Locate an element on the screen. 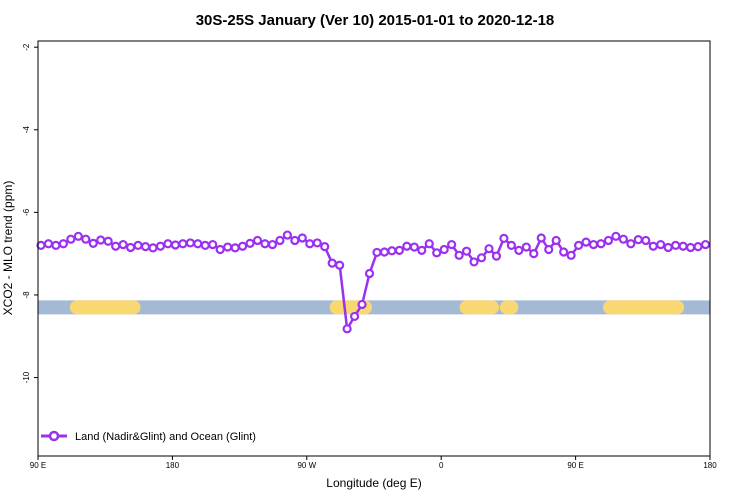 Image resolution: width=750 pixels, height=500 pixels. x-axis: 90 E 180 90 W 0 90 E 180 is located at coordinates (373, 463).